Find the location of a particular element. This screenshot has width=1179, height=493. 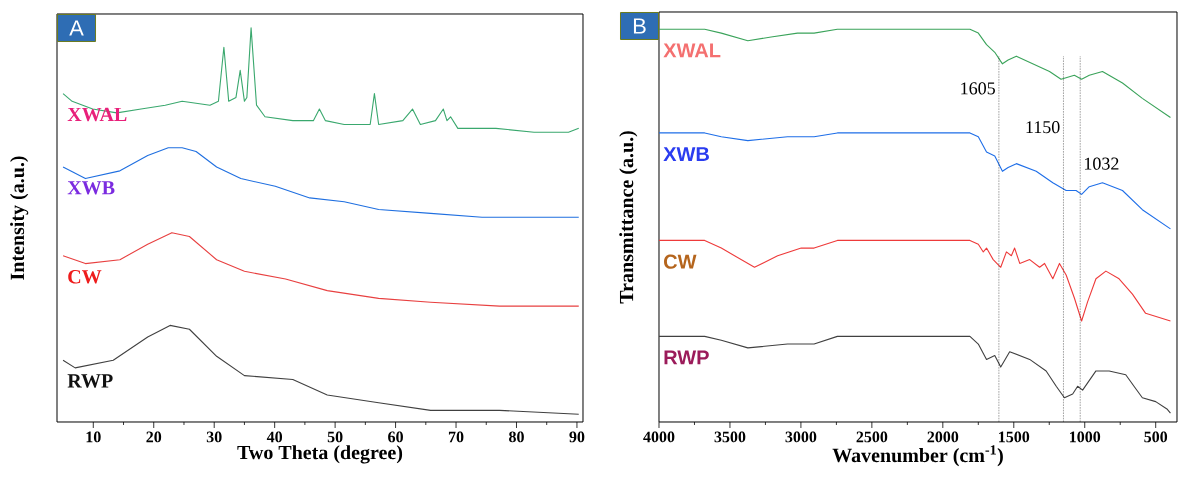

x-tick-label: 50 is located at coordinates (335, 437).